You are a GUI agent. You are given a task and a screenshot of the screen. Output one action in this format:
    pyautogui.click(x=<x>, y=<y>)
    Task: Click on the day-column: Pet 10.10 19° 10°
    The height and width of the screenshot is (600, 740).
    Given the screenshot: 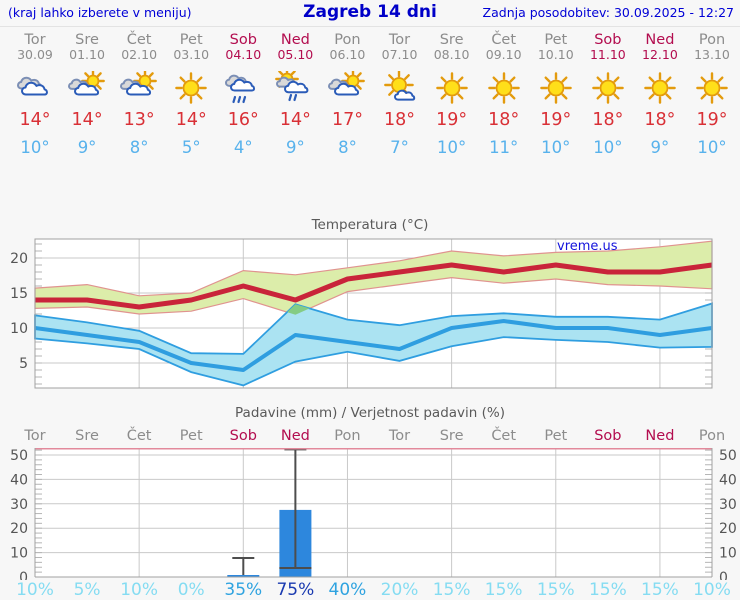 What is the action you would take?
    pyautogui.click(x=555, y=94)
    